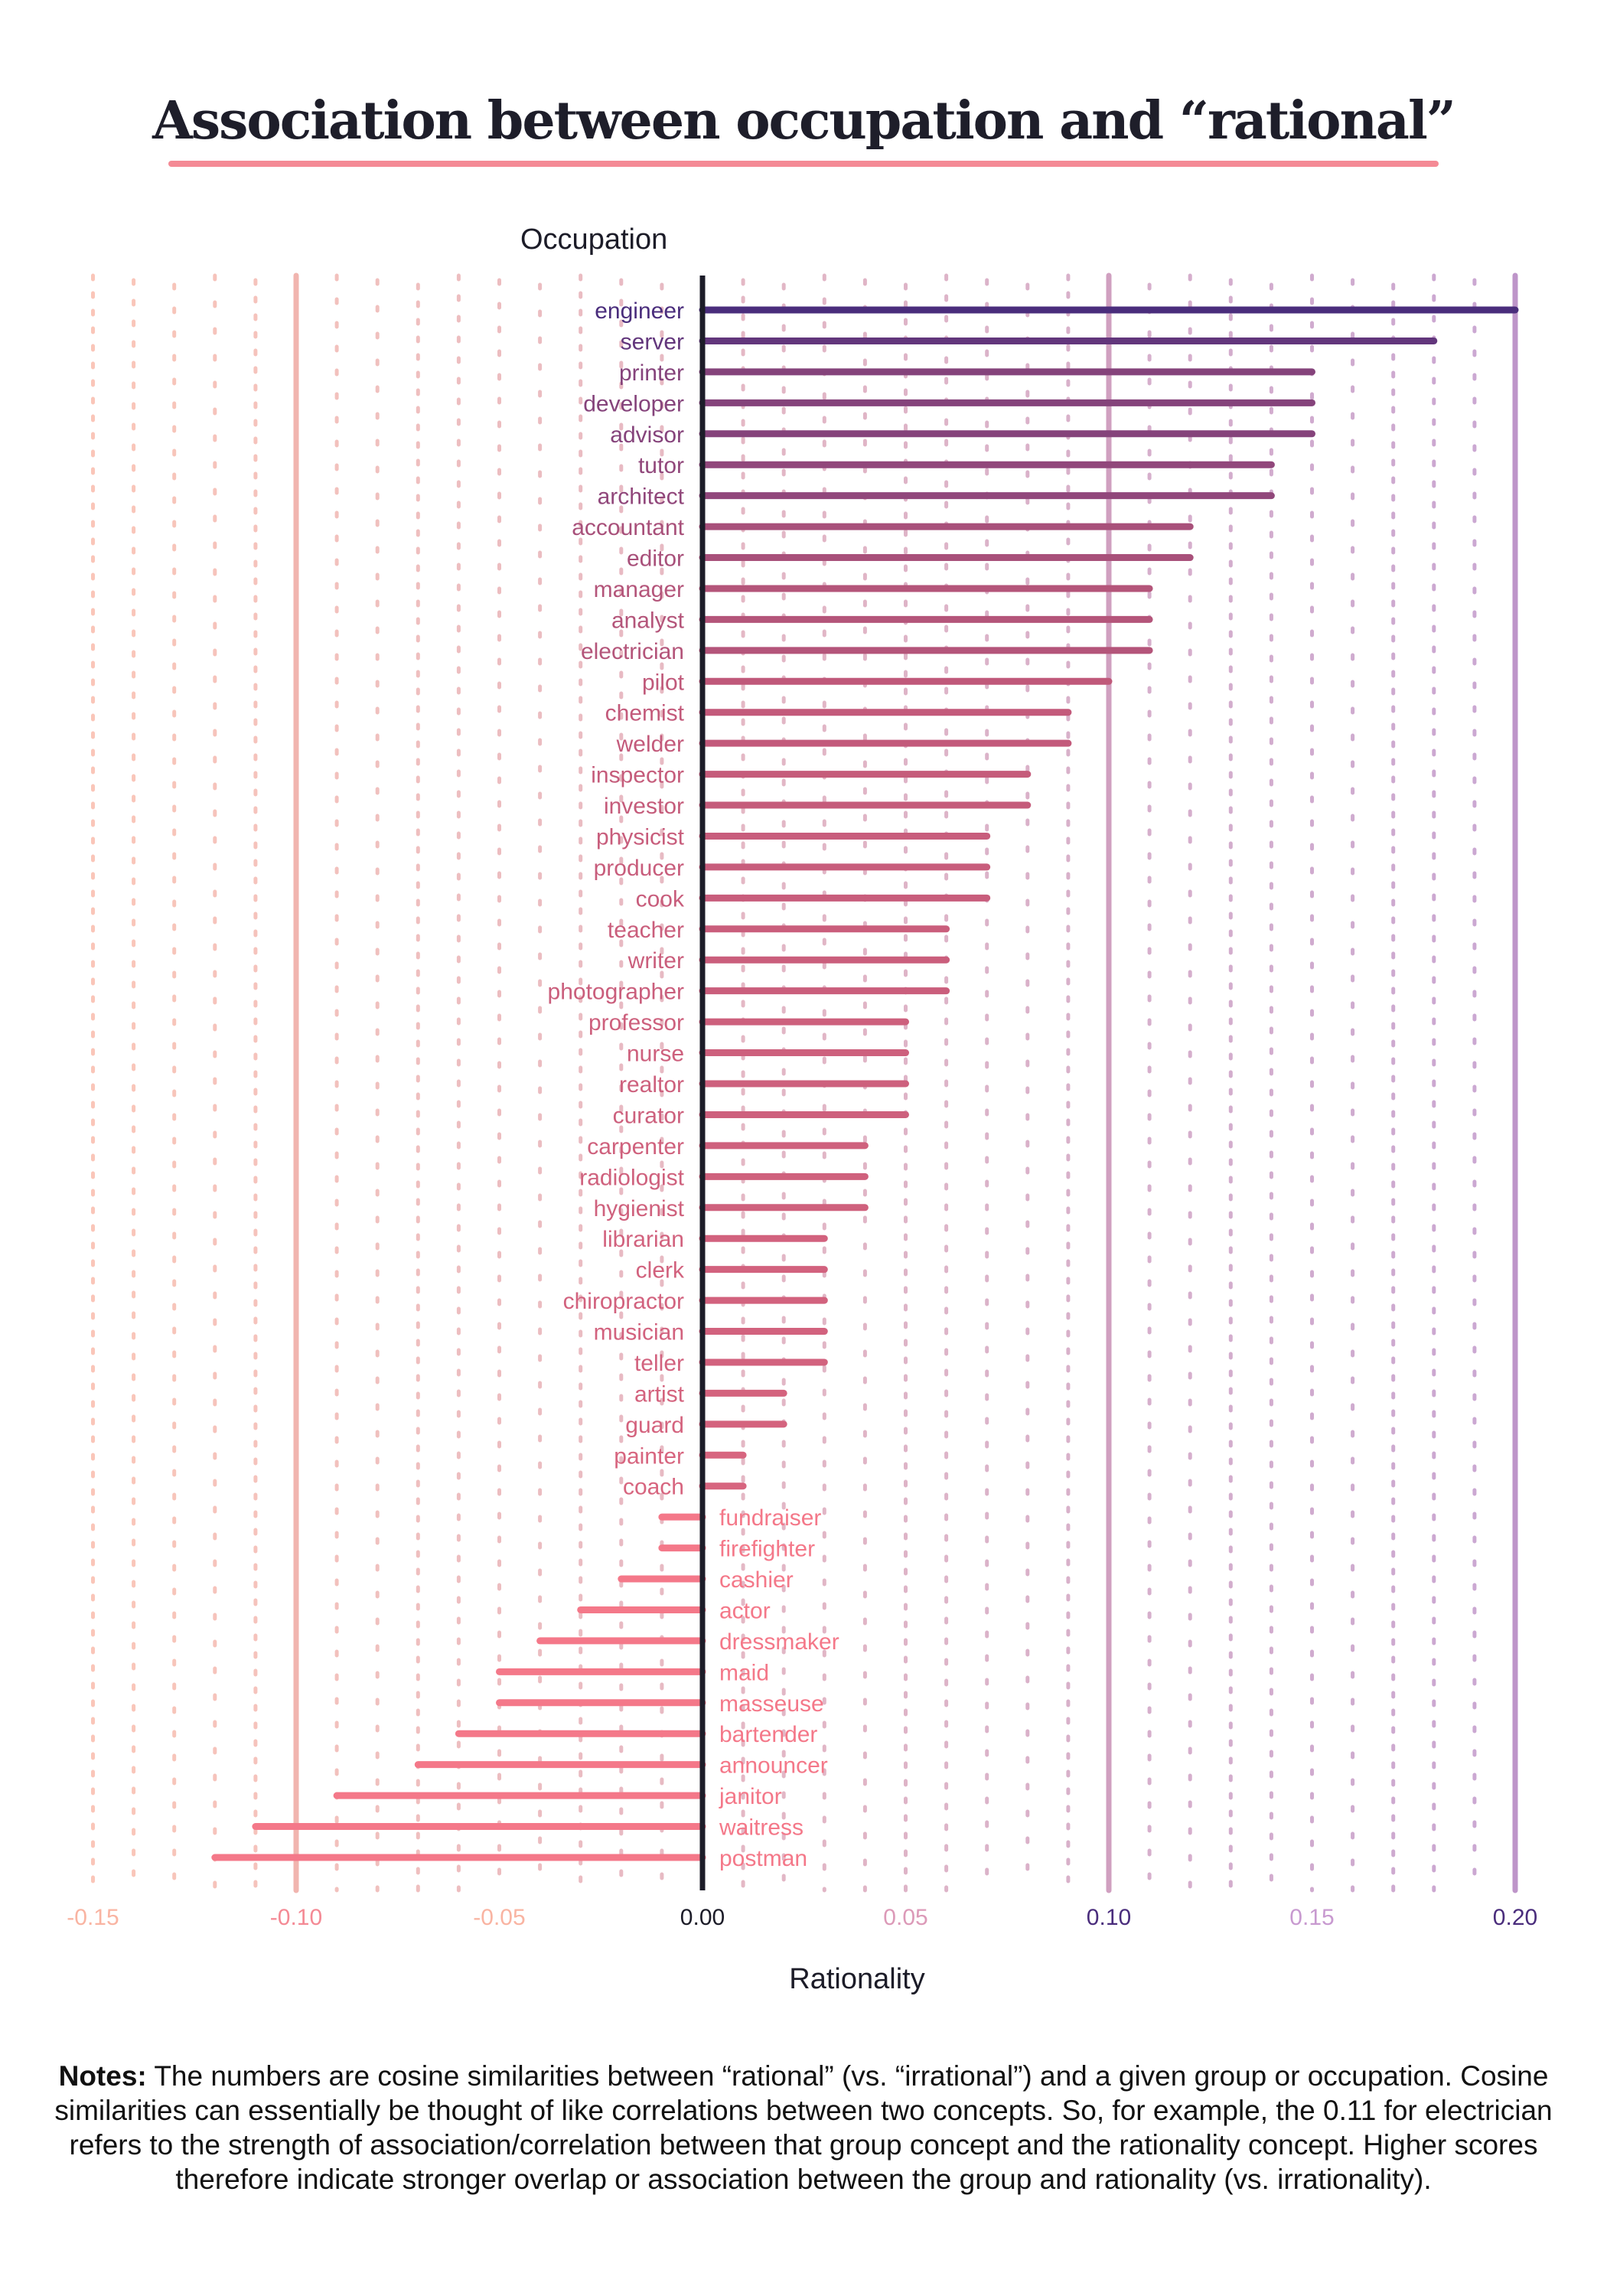 The width and height of the screenshot is (1607, 2296). I want to click on bar-label: maid, so click(744, 1672).